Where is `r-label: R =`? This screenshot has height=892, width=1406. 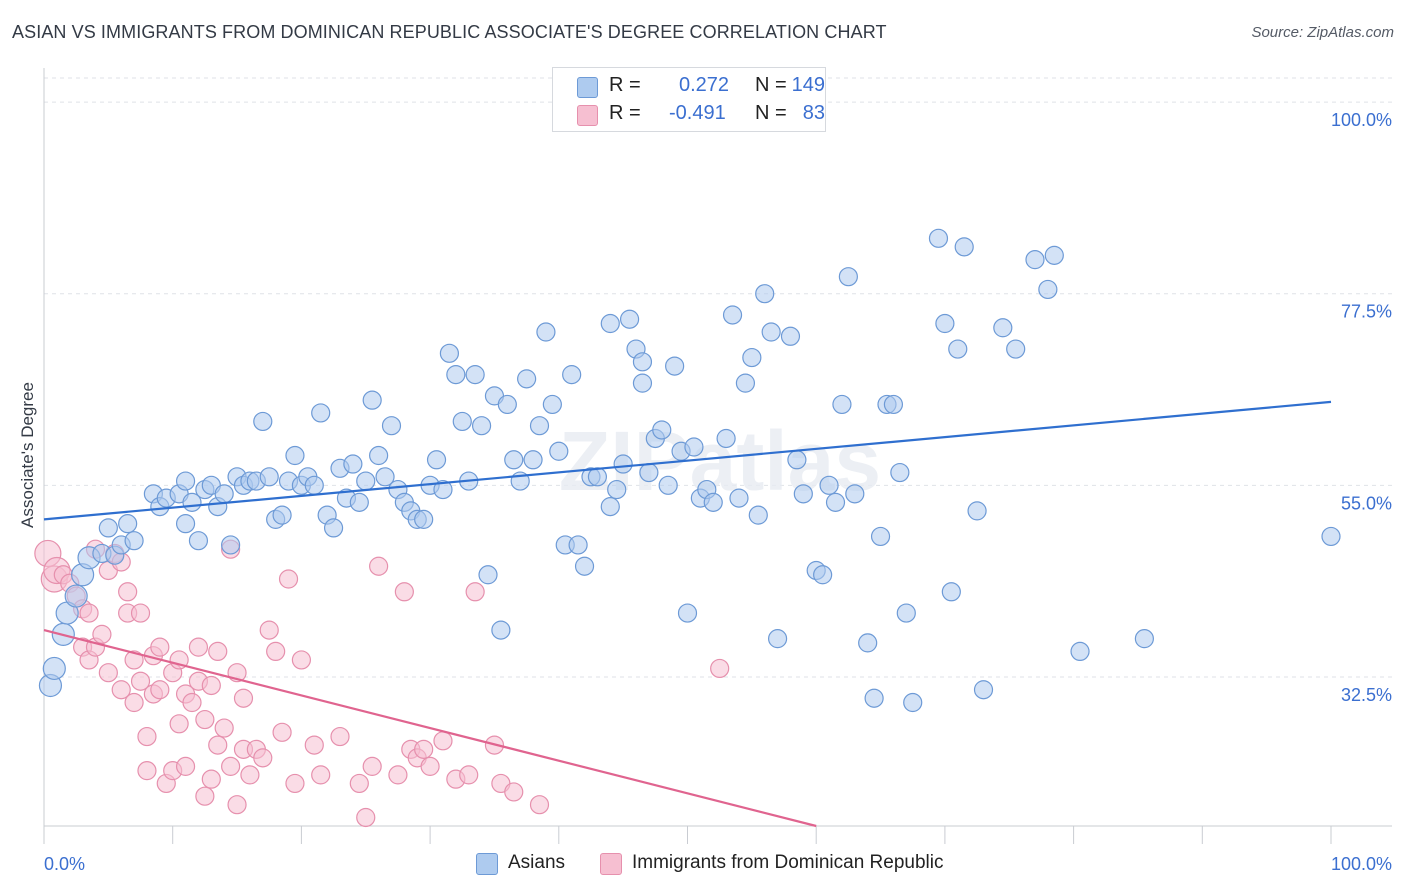
r-label: R = is located at coordinates (625, 113).